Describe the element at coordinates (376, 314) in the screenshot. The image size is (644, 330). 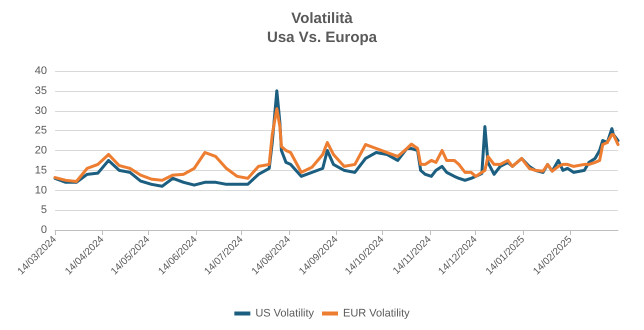
I see `legend-label: EUR Volatility` at that location.